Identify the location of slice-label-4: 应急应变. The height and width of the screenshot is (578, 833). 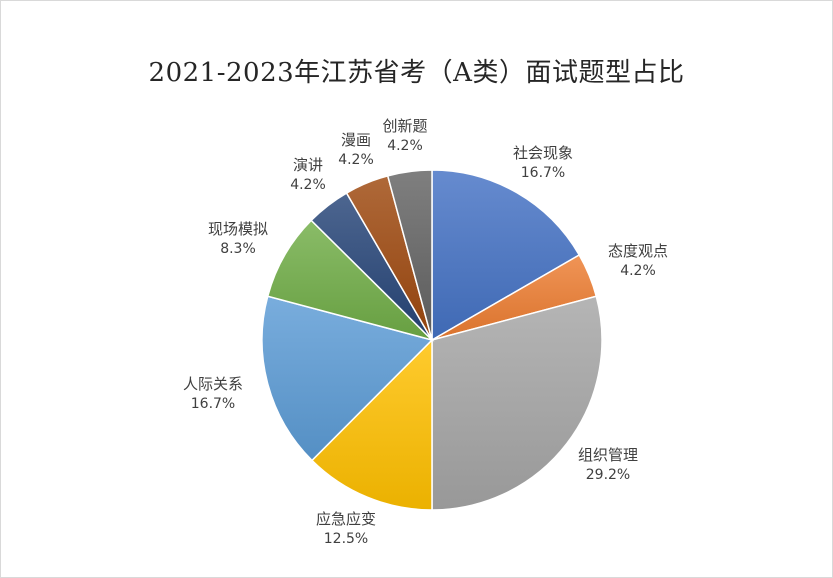
(346, 519).